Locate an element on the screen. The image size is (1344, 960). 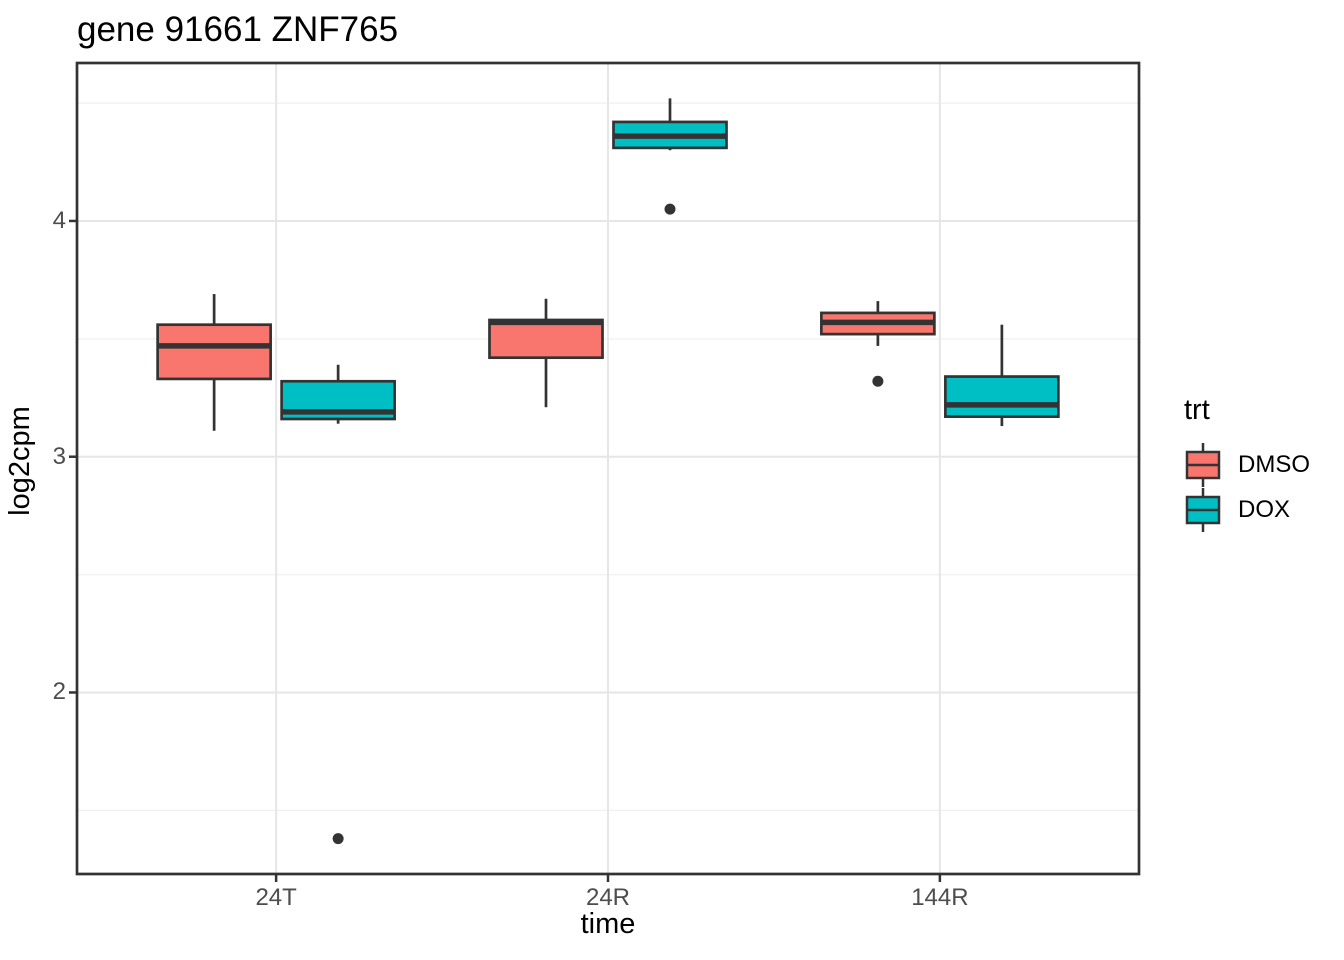
legend-entry-dmso: DMSO is located at coordinates (1247, 465).